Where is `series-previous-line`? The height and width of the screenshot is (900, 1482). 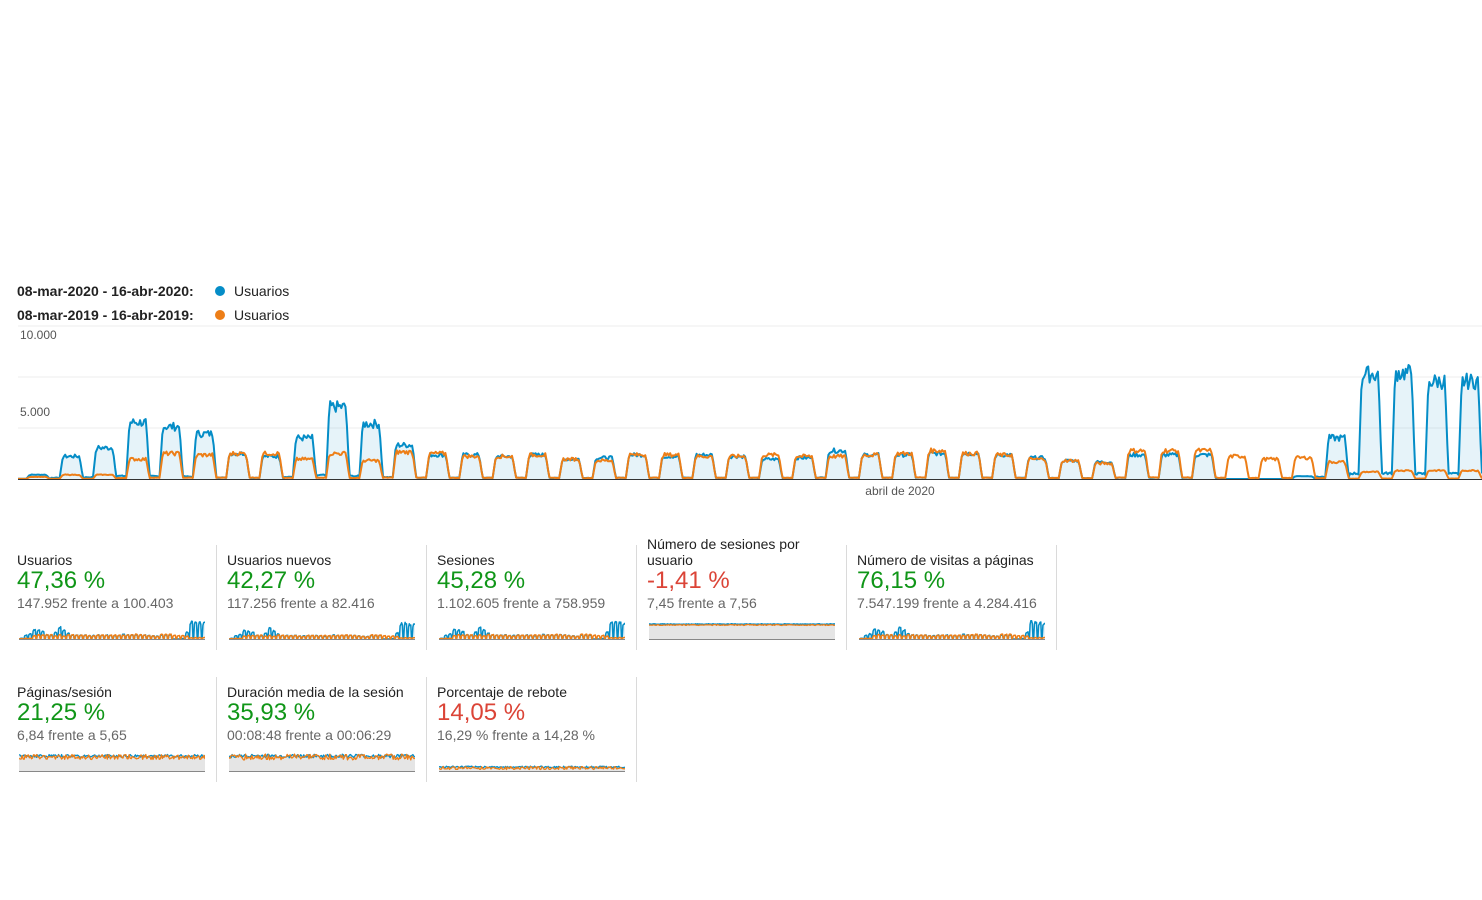 series-previous-line is located at coordinates (750, 463).